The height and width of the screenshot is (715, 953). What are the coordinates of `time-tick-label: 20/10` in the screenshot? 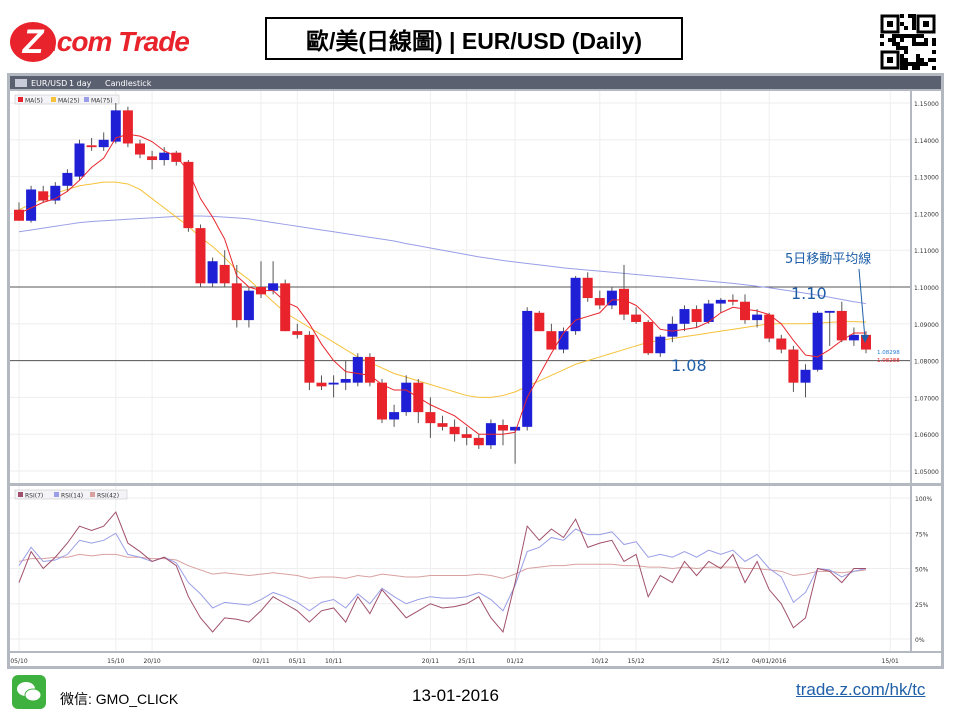 It's located at (151, 661).